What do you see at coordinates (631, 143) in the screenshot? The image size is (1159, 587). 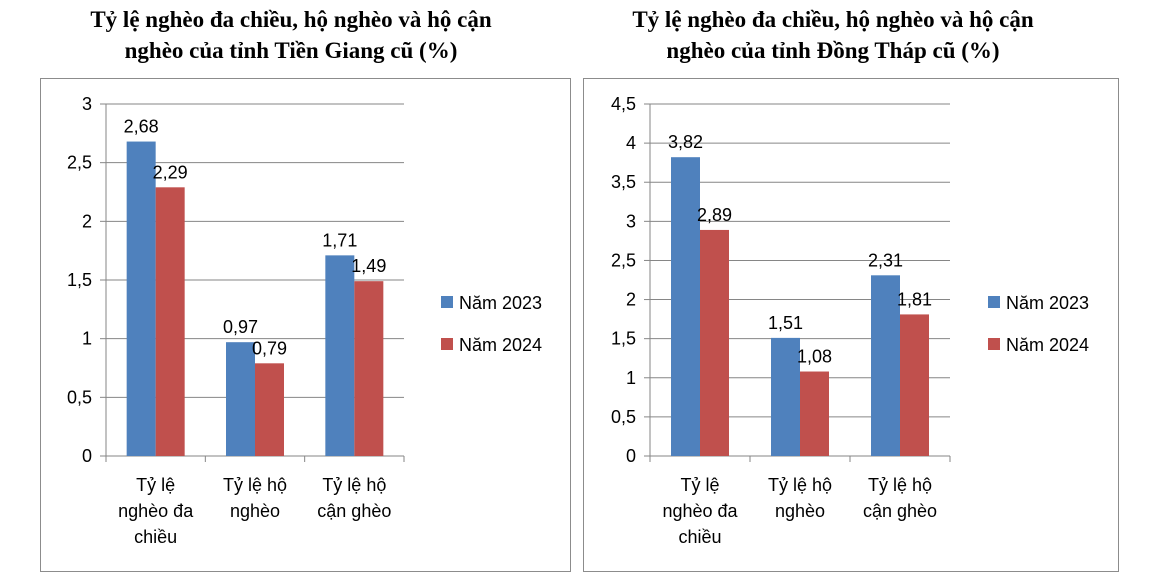 I see `y-tick-label: 4` at bounding box center [631, 143].